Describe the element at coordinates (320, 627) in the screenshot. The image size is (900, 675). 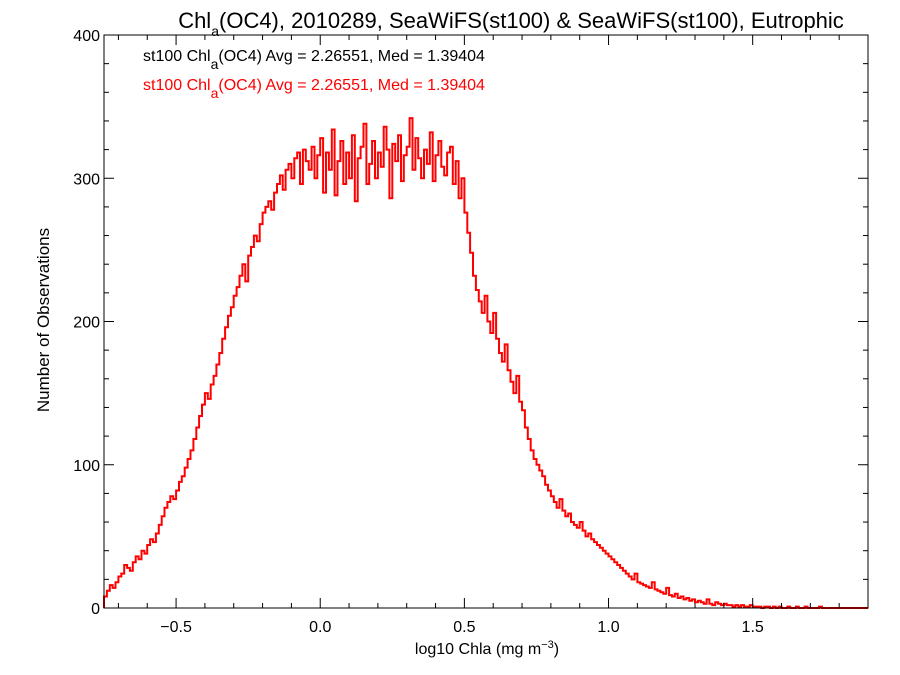
I see `x-tick-label: 0.0` at that location.